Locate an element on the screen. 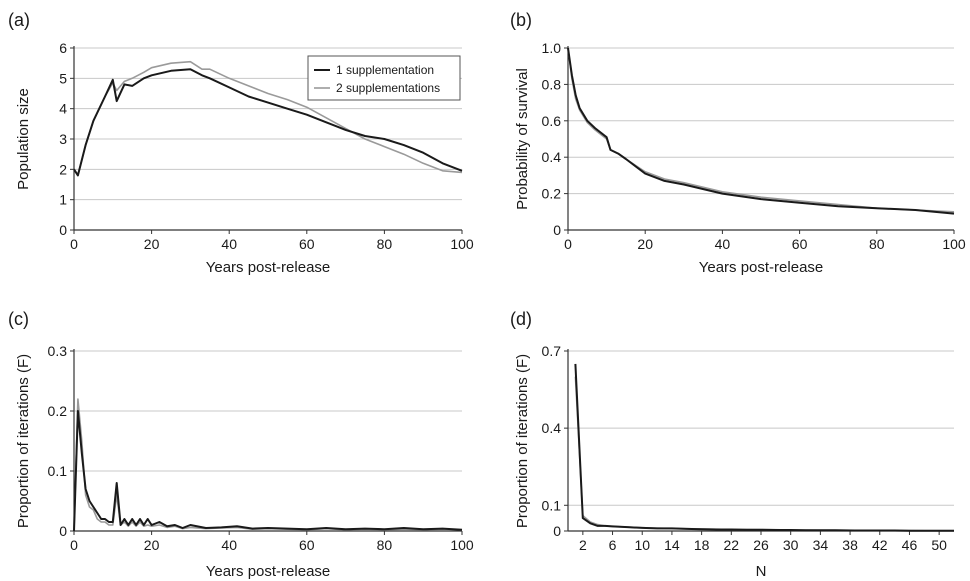 The height and width of the screenshot is (581, 970). y-tick-label: 4 is located at coordinates (63, 109).